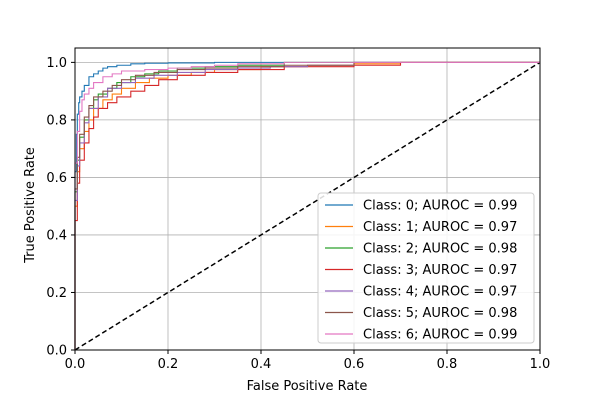  What do you see at coordinates (56, 178) in the screenshot?
I see `y-tick-label: 0.6` at bounding box center [56, 178].